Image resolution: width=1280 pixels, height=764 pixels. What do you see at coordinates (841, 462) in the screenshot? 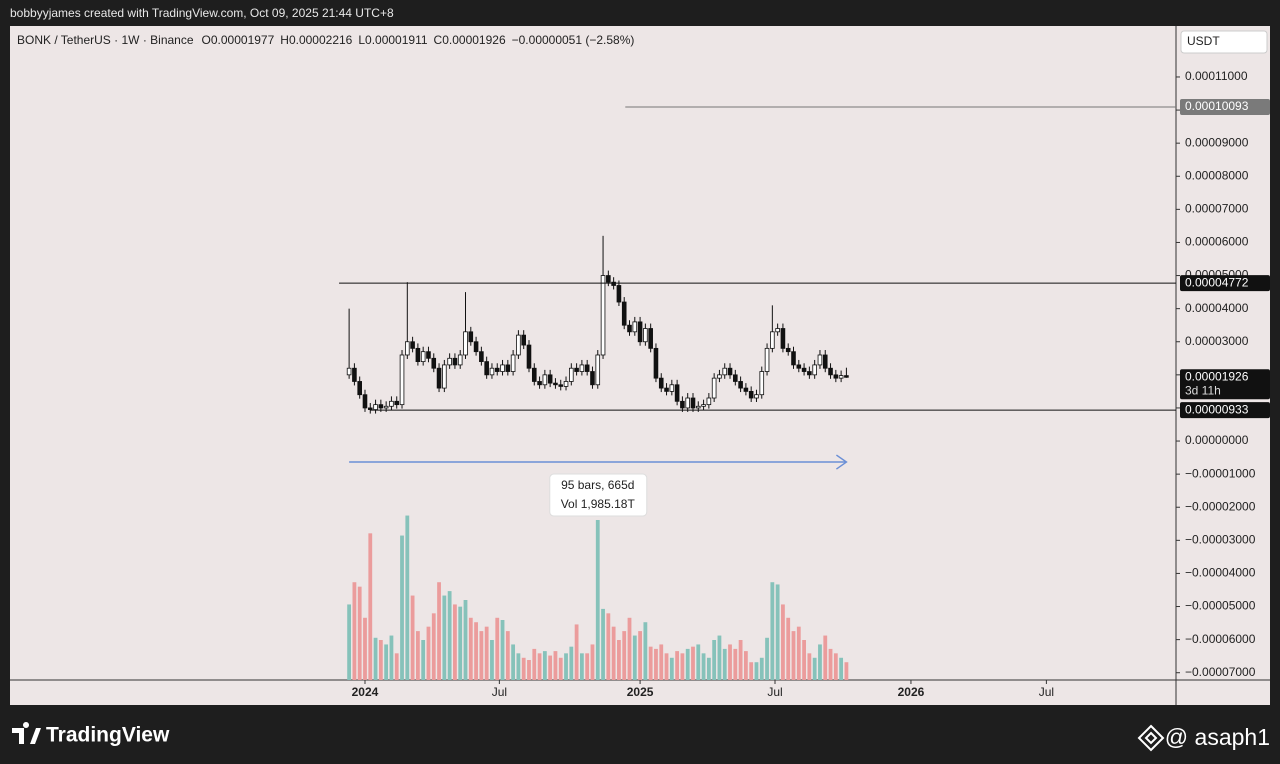
I see `measure-arrowhead` at bounding box center [841, 462].